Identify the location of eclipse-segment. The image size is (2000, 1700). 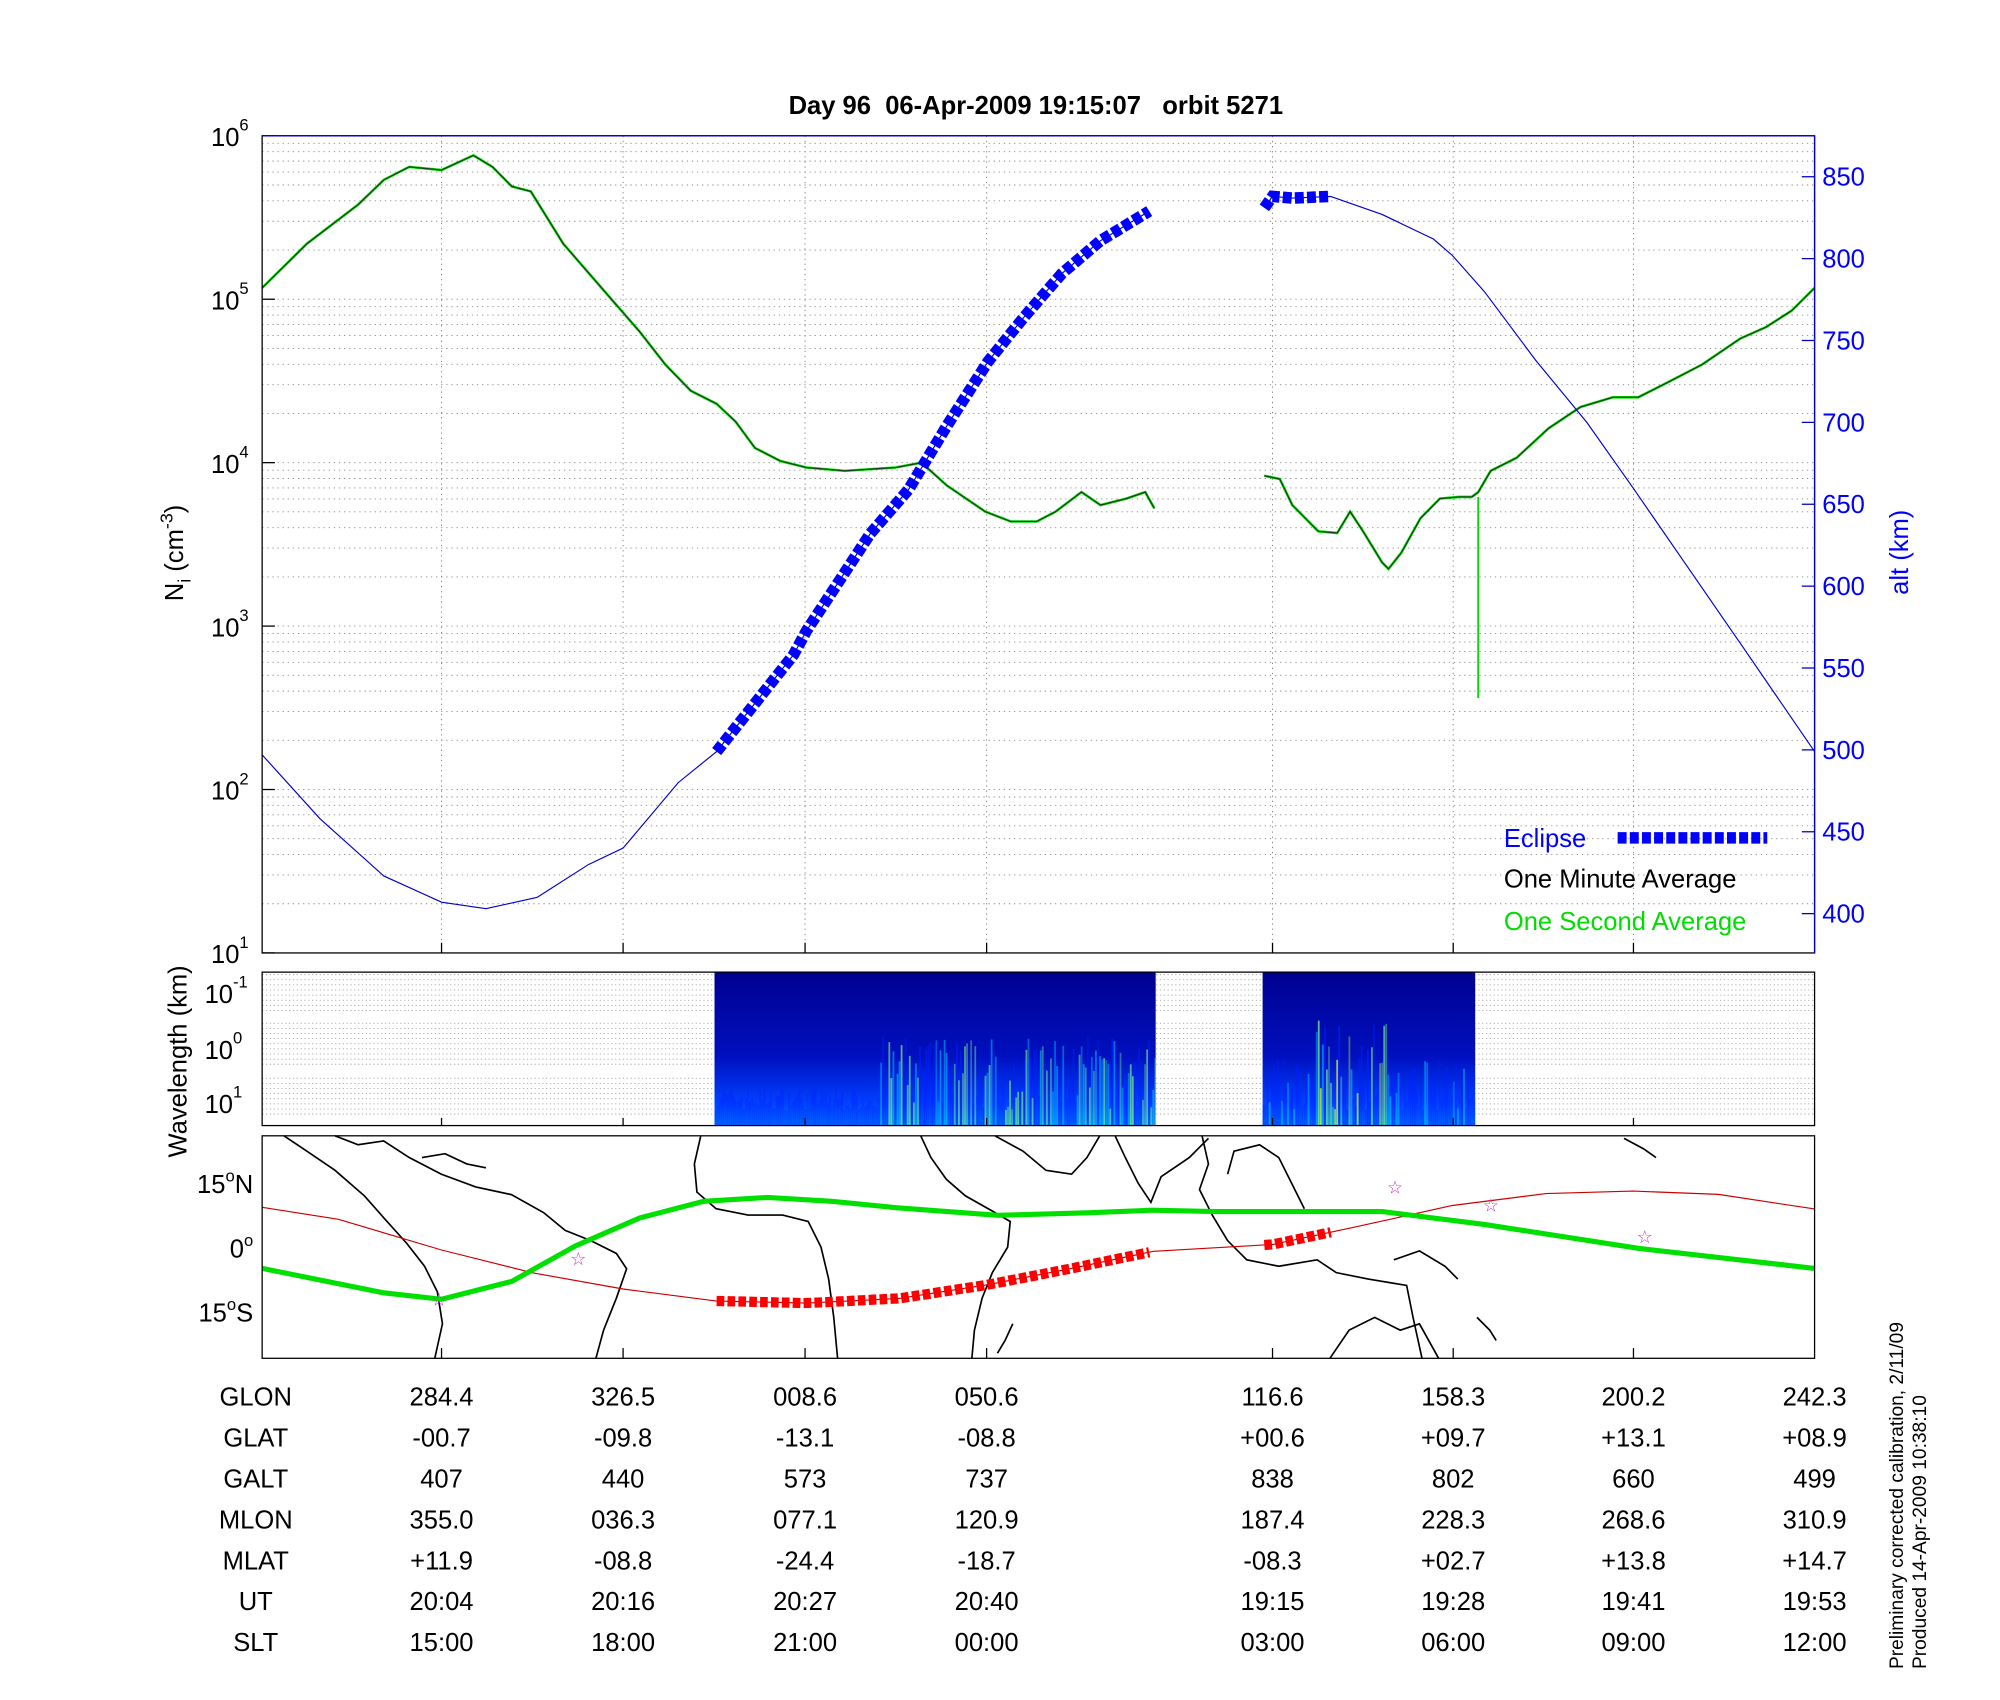
(932, 481).